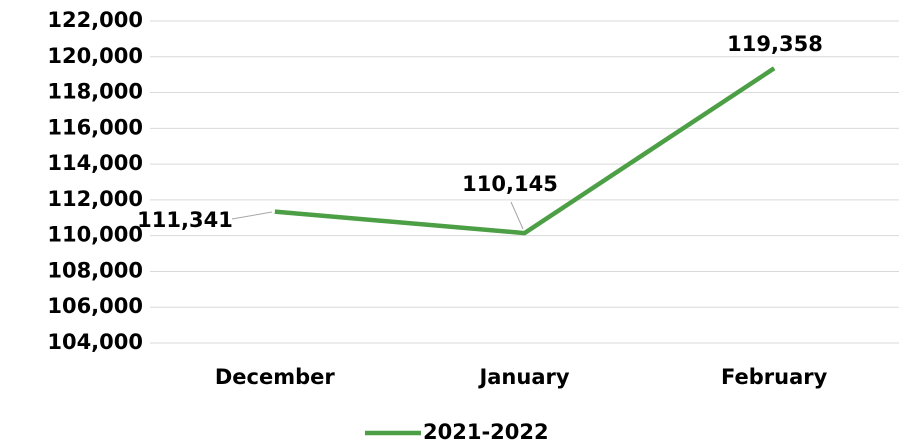  I want to click on legend-label: 2021-2022, so click(486, 432).